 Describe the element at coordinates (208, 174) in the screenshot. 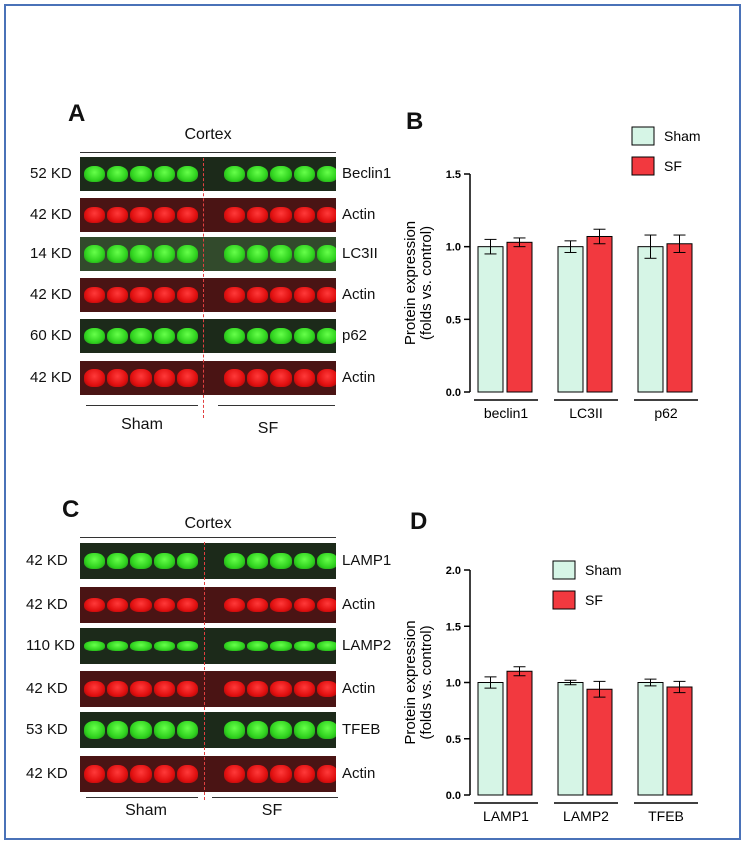

I see `blot-strip-beclin1` at that location.